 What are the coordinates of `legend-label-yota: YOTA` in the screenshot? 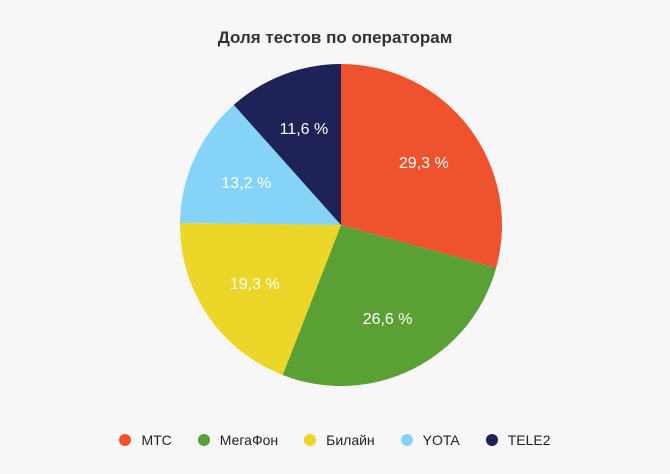 It's located at (441, 440).